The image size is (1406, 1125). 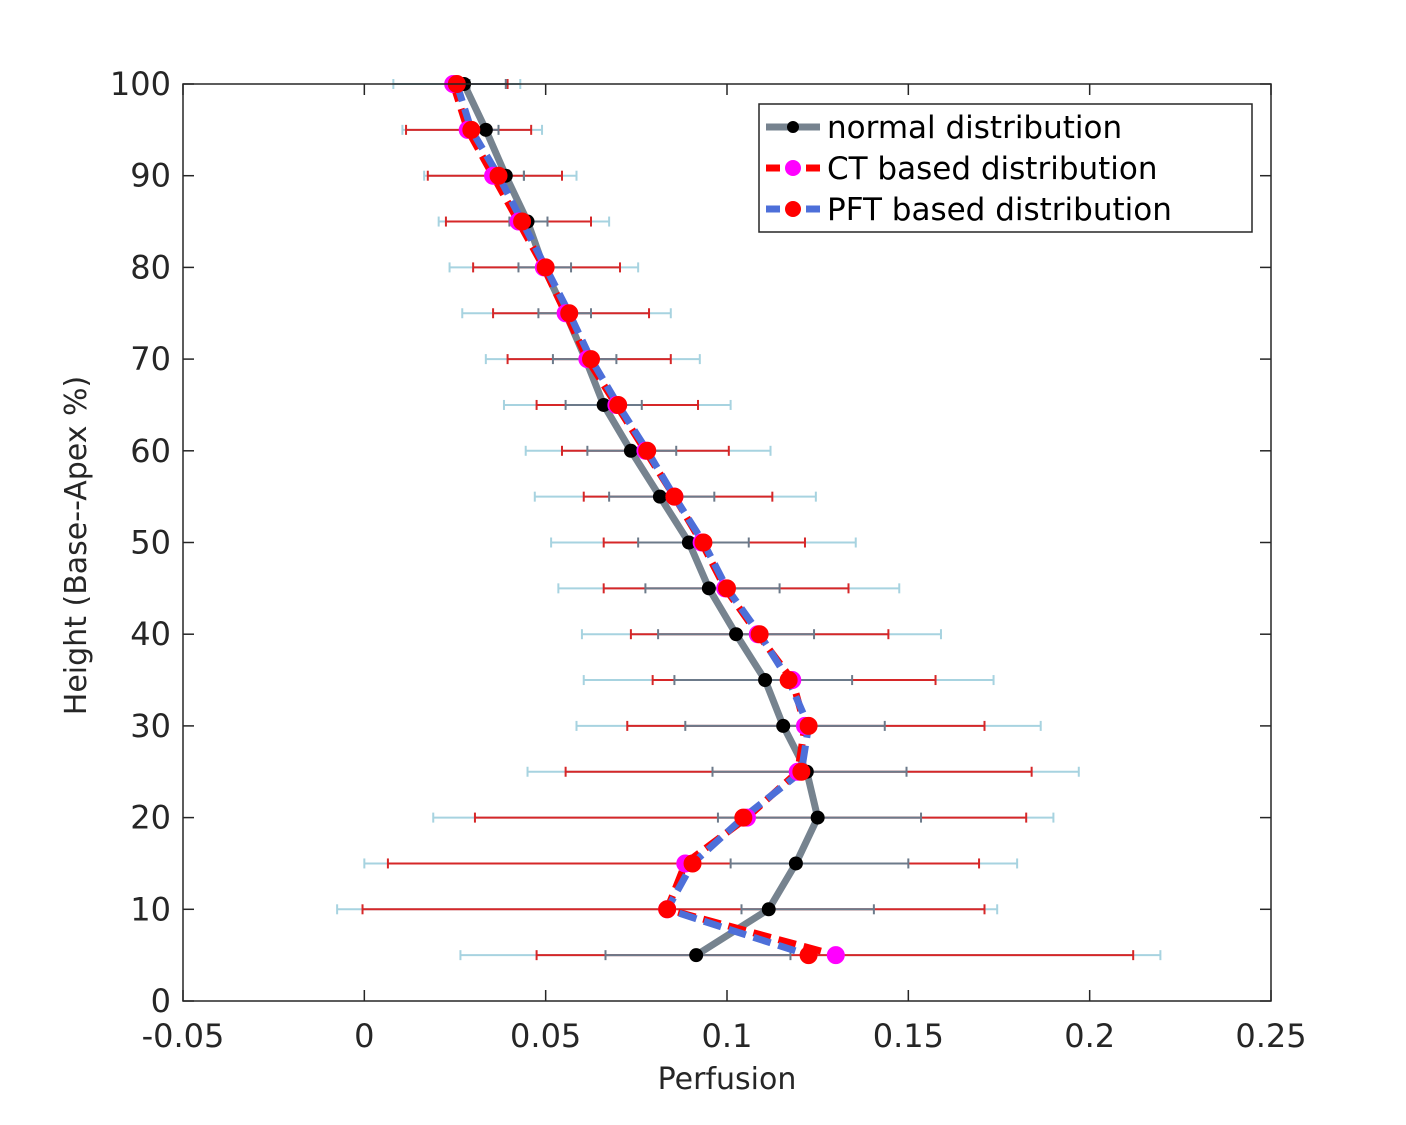 What do you see at coordinates (908, 1036) in the screenshot?
I see `x-tick-label: 0.15` at bounding box center [908, 1036].